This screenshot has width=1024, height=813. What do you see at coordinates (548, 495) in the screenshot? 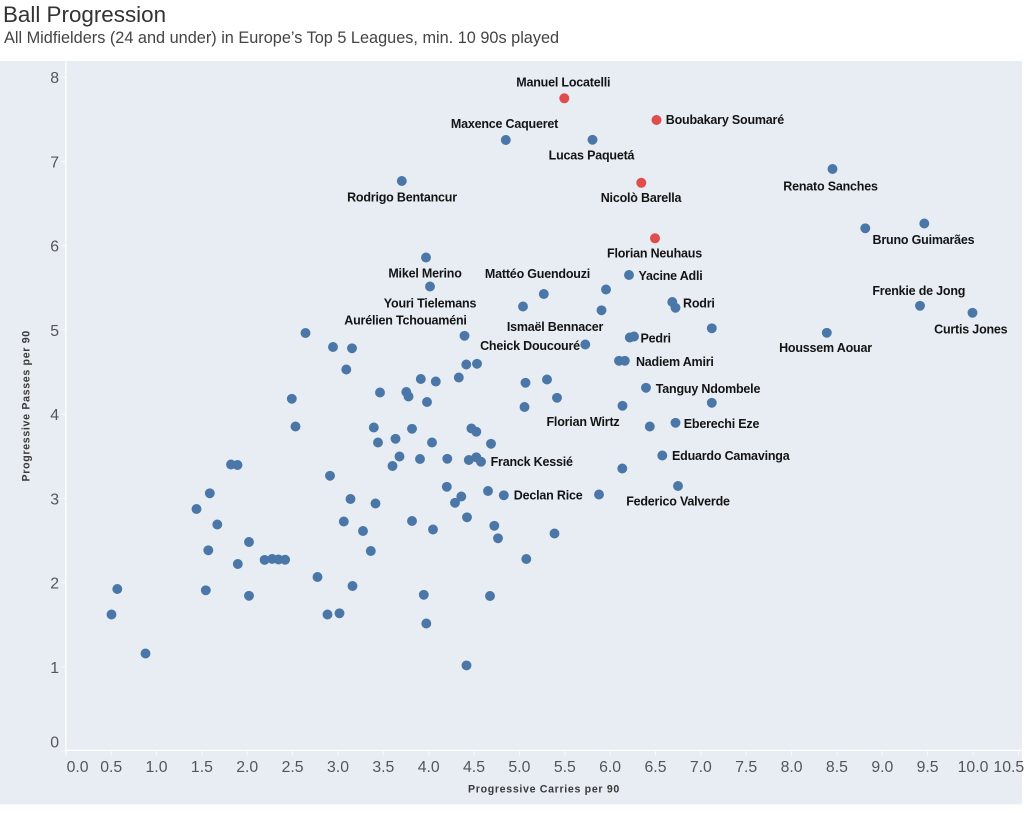
I see `svg-text: Declan Rice` at bounding box center [548, 495].